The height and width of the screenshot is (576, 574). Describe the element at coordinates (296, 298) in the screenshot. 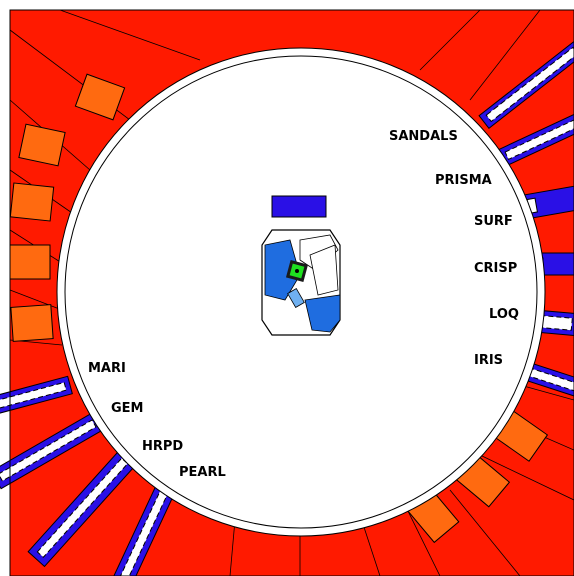

I see `target-beam-pipe` at that location.